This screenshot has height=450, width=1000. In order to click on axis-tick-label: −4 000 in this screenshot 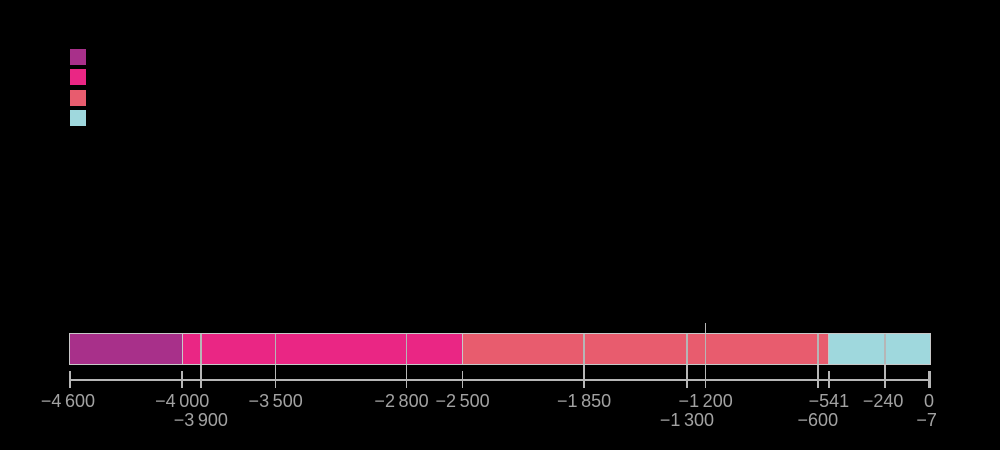, I will do `click(182, 400)`.